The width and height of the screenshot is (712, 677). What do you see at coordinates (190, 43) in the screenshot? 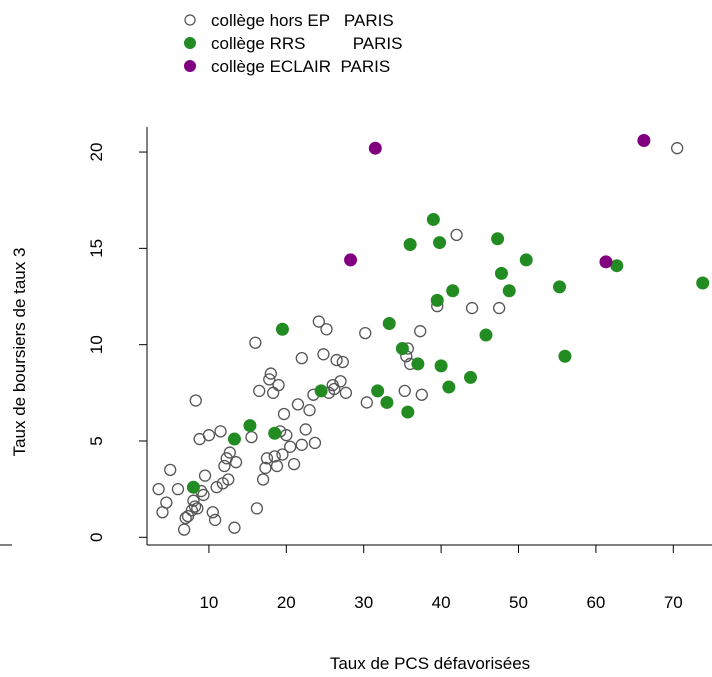
I see `legend-marker` at bounding box center [190, 43].